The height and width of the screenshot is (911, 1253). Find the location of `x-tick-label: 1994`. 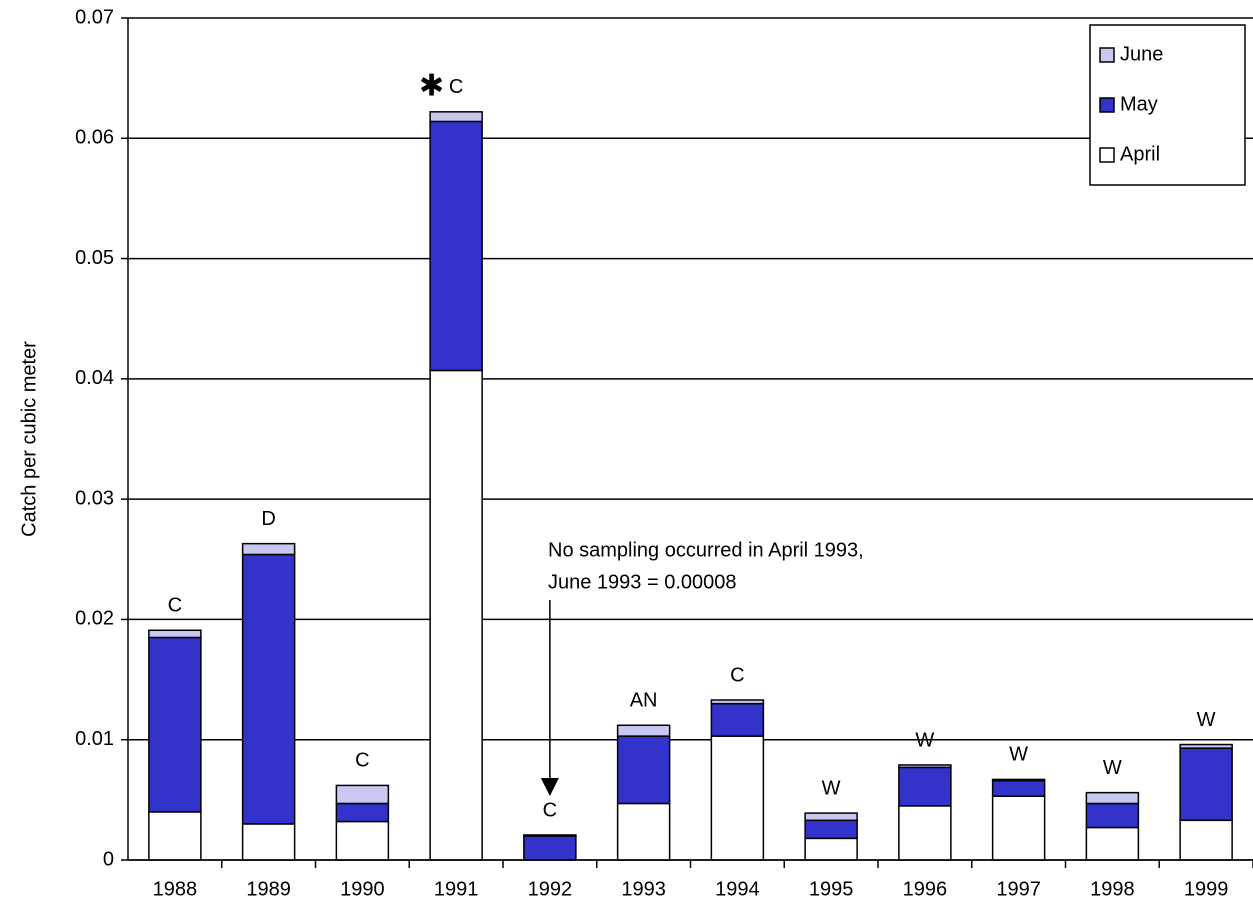

x-tick-label: 1994 is located at coordinates (737, 889).